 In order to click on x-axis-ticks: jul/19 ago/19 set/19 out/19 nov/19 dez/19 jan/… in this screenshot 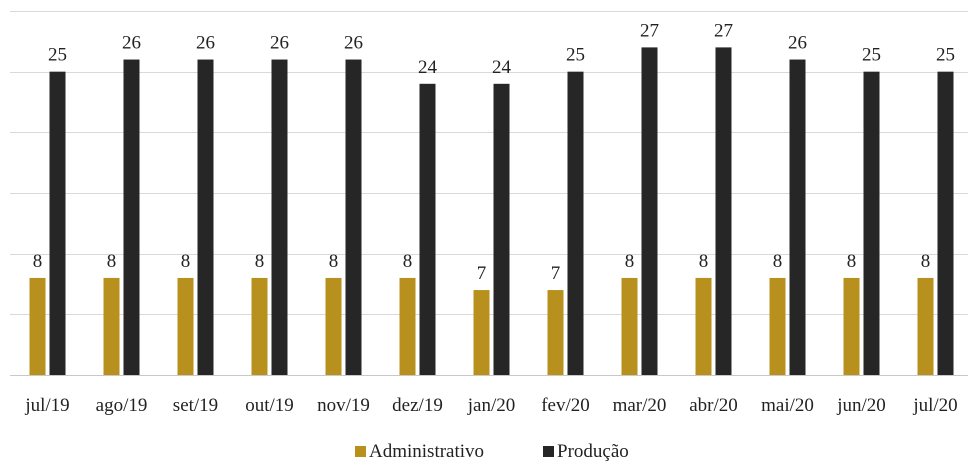, I will do `click(490, 405)`.